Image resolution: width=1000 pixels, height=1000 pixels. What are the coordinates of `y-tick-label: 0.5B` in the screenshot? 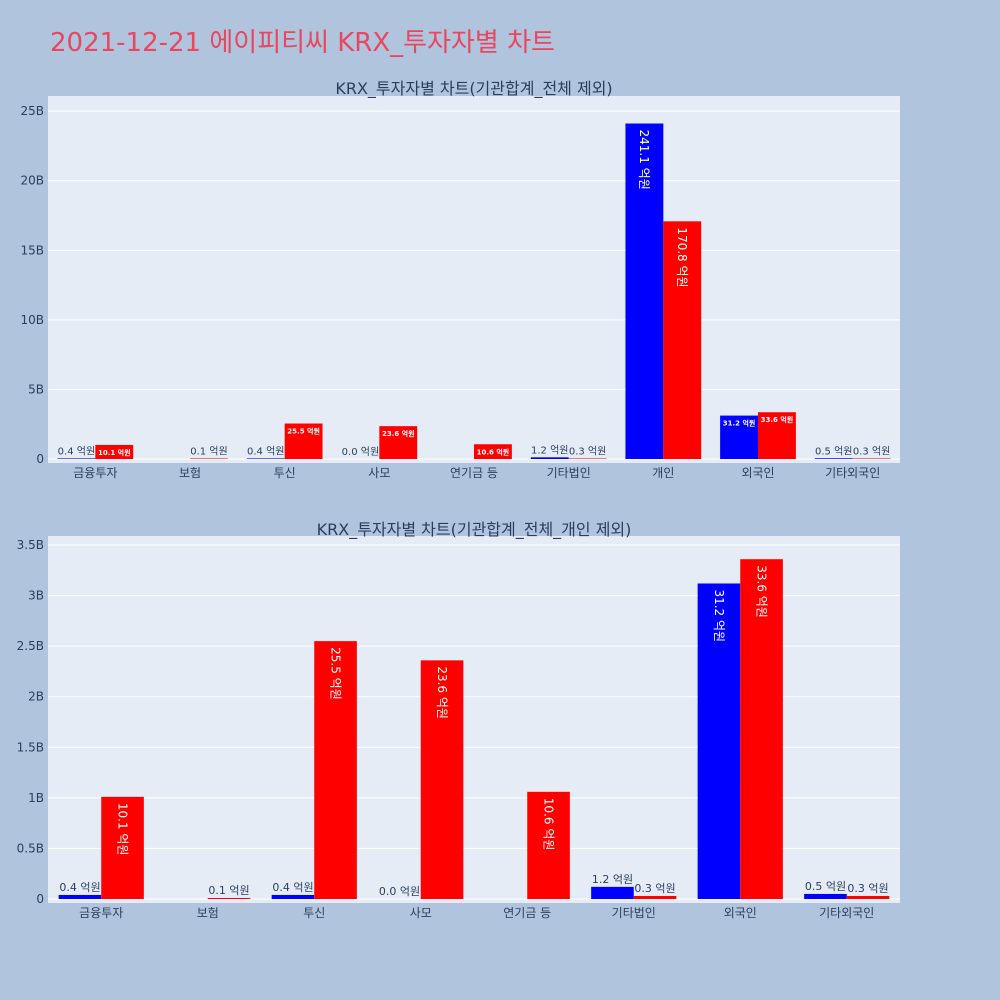 It's located at (30, 848).